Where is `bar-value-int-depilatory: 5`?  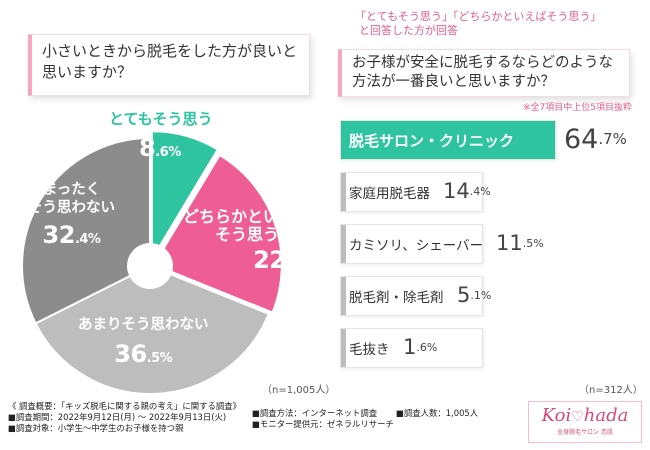 bar-value-int-depilatory: 5 is located at coordinates (464, 295).